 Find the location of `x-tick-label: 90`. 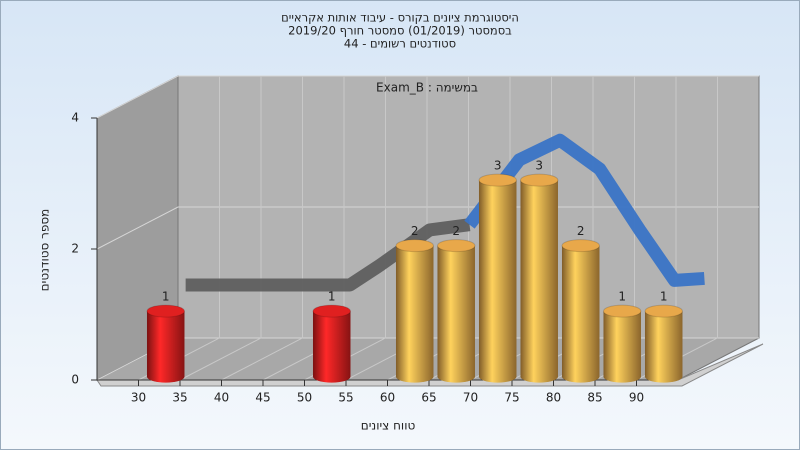

x-tick-label: 90 is located at coordinates (636, 398).